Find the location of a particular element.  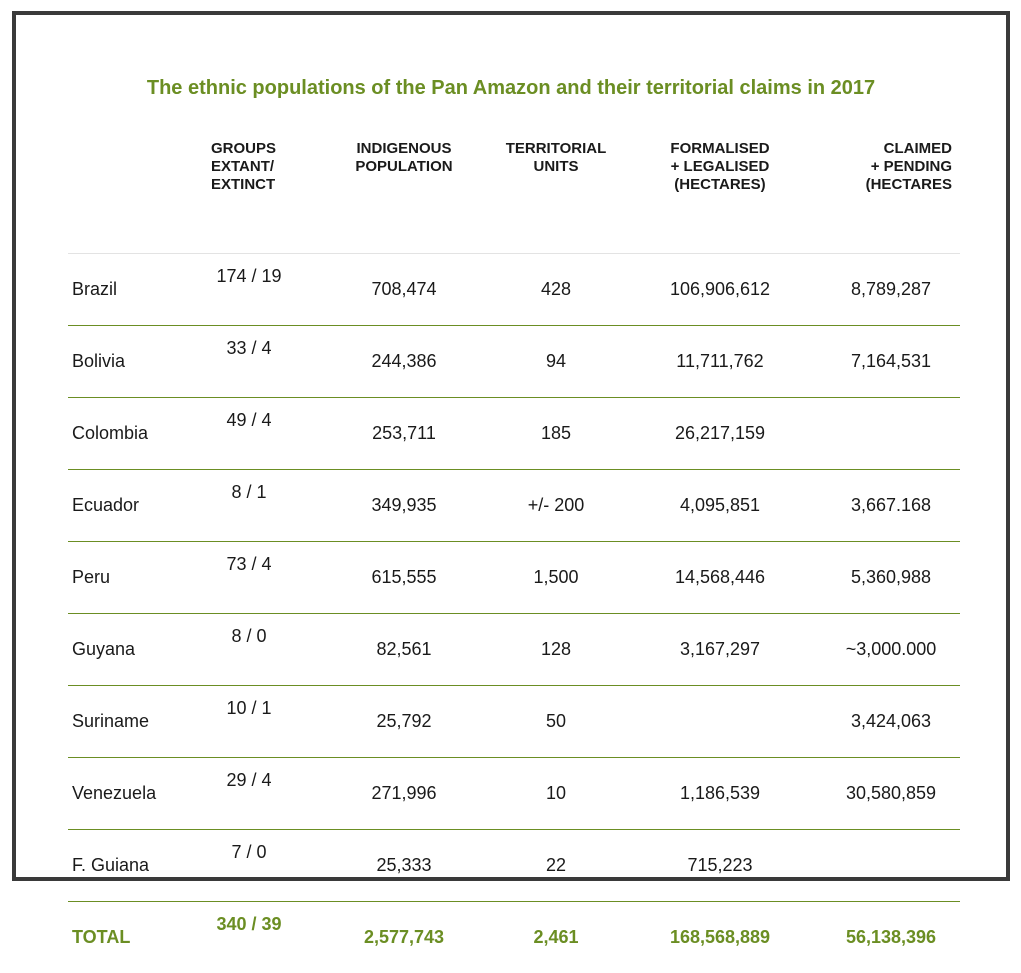

total-population: 2,577,743 is located at coordinates (404, 937).